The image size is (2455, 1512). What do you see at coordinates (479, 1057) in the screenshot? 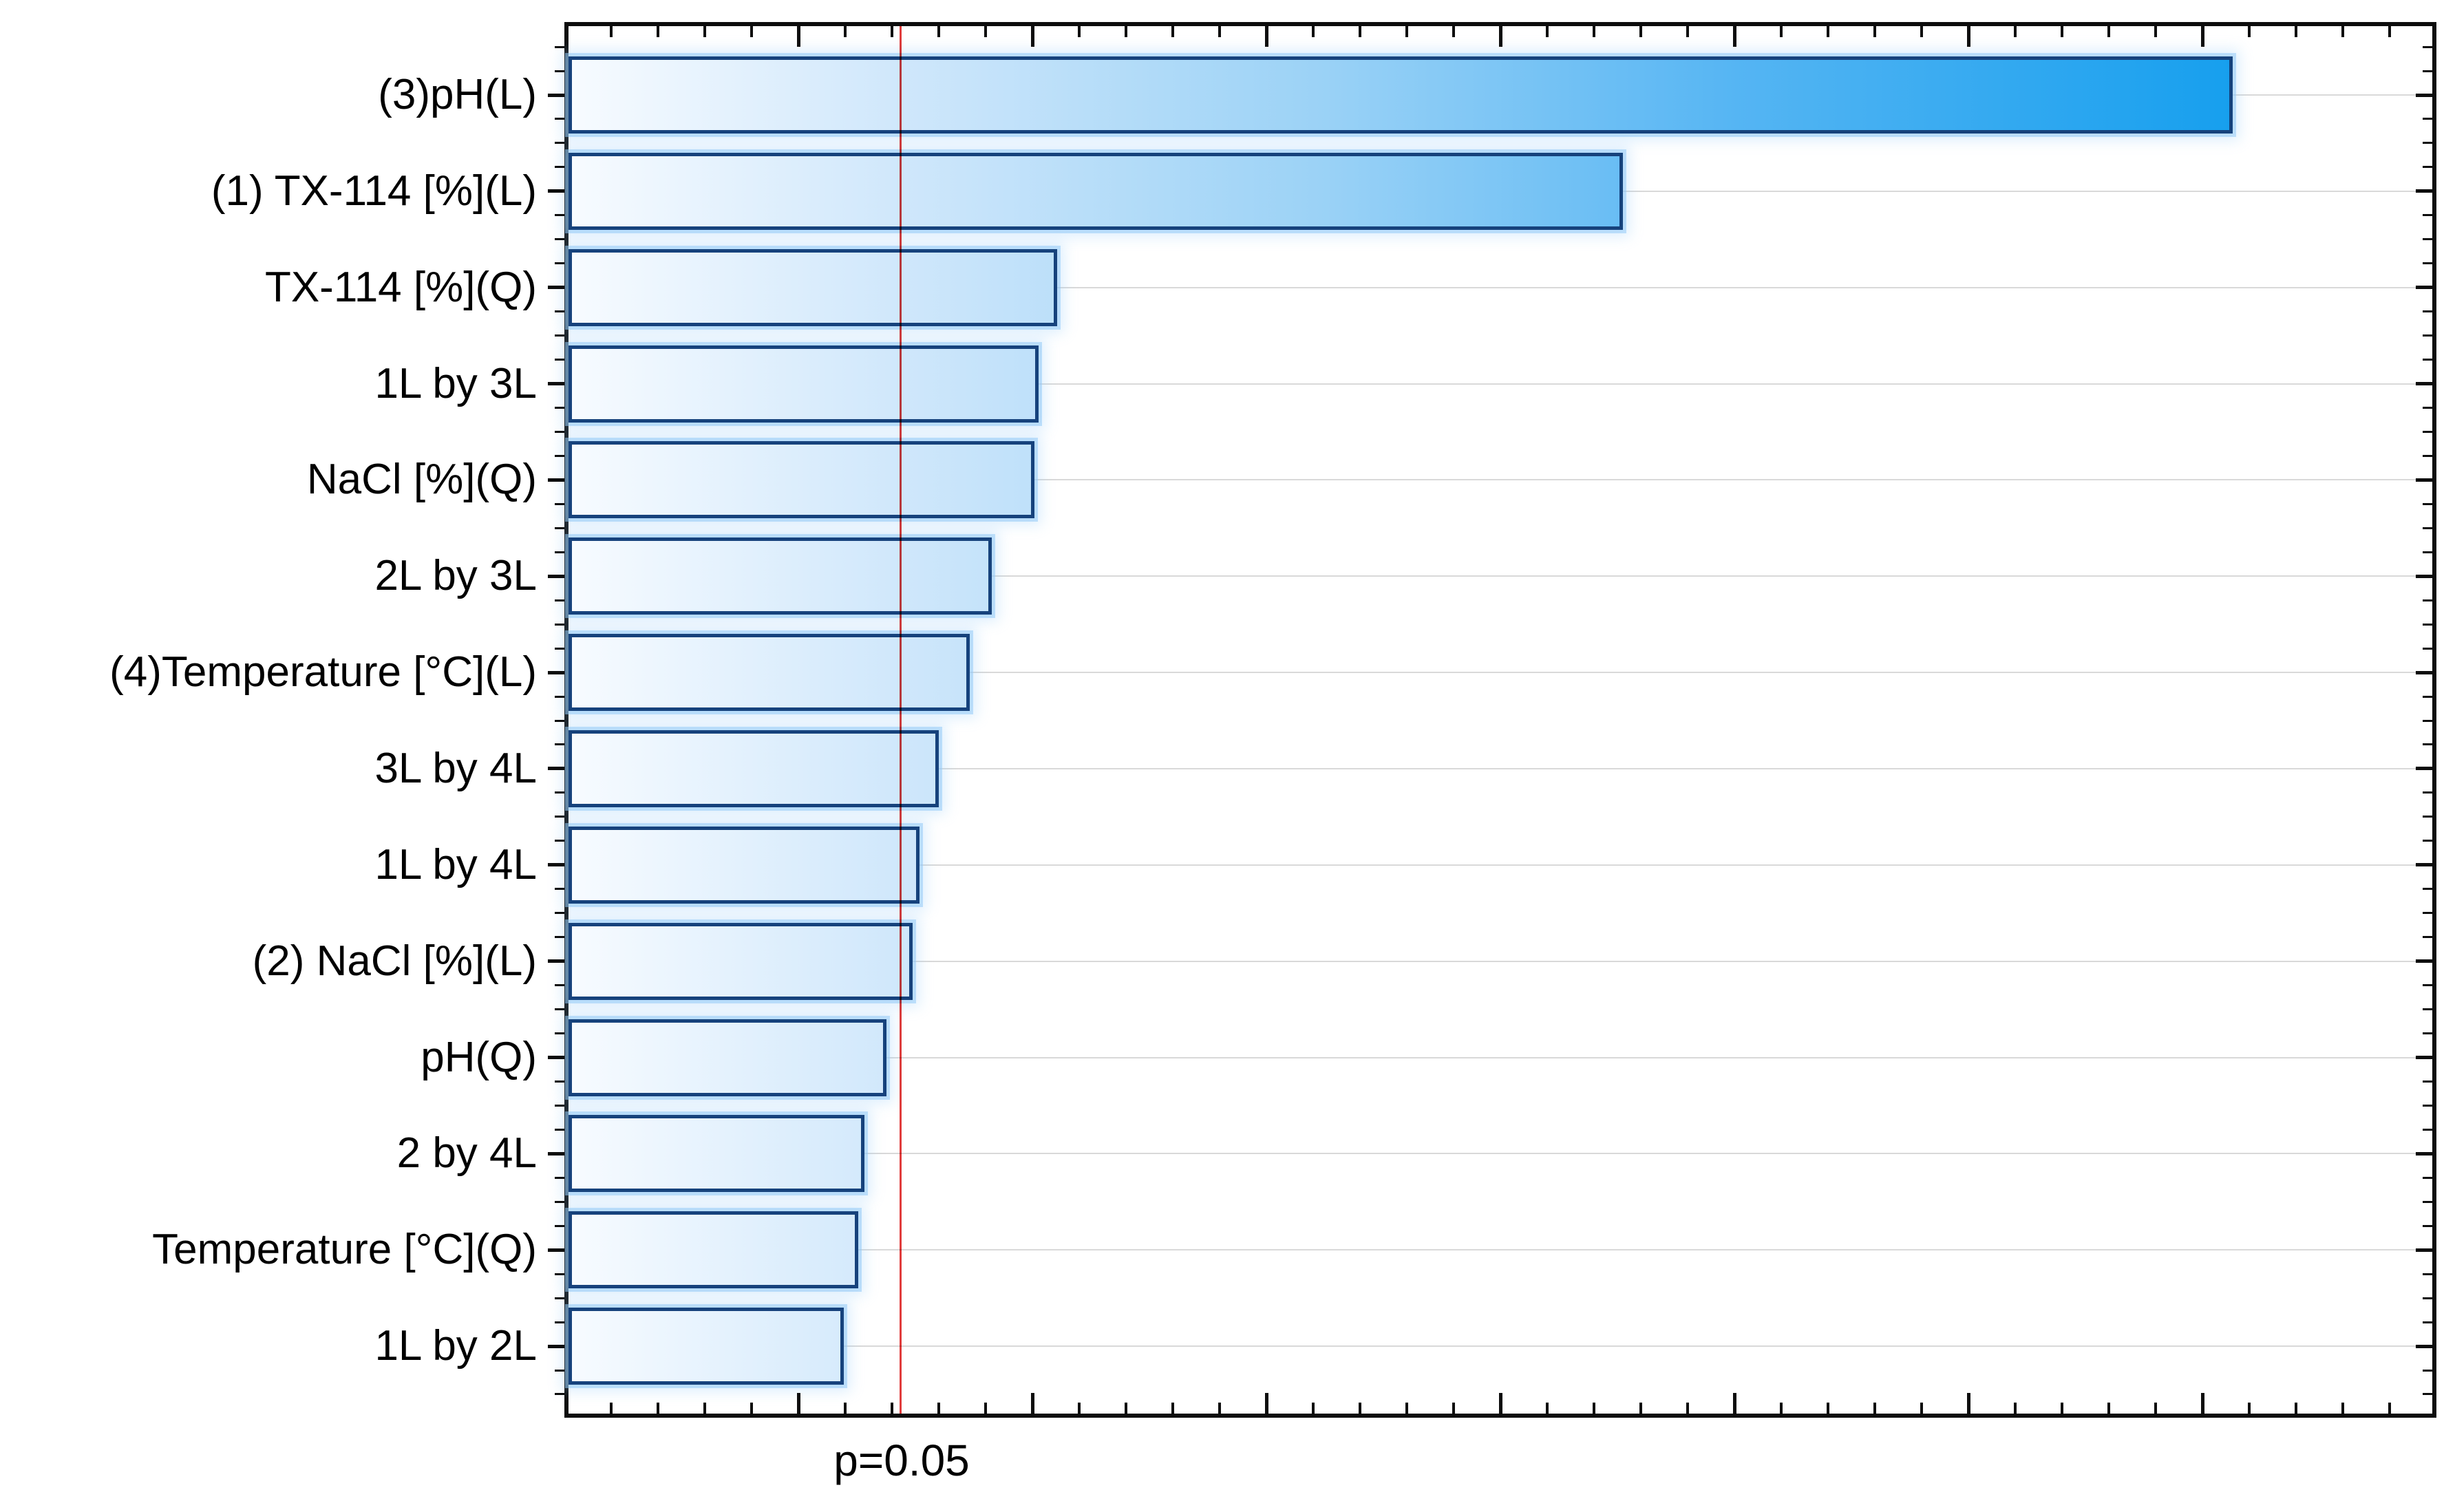
I see `category-label: pH(Q)` at bounding box center [479, 1057].